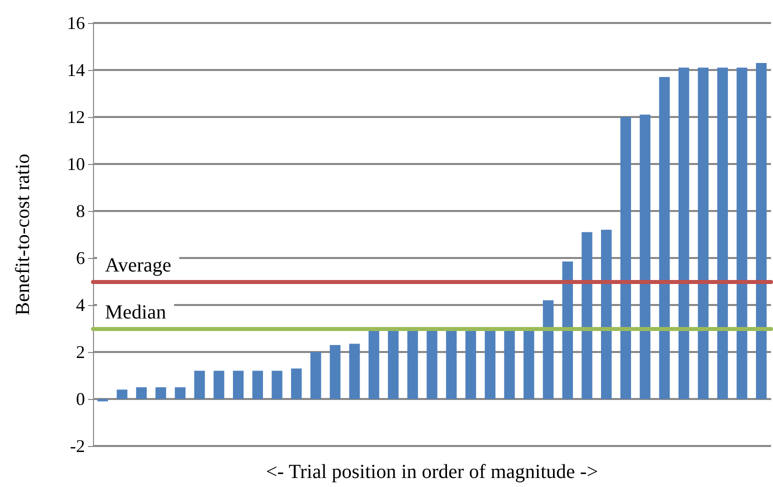 The width and height of the screenshot is (773, 487). Describe the element at coordinates (80, 399) in the screenshot. I see `y-tick-label: 0` at that location.